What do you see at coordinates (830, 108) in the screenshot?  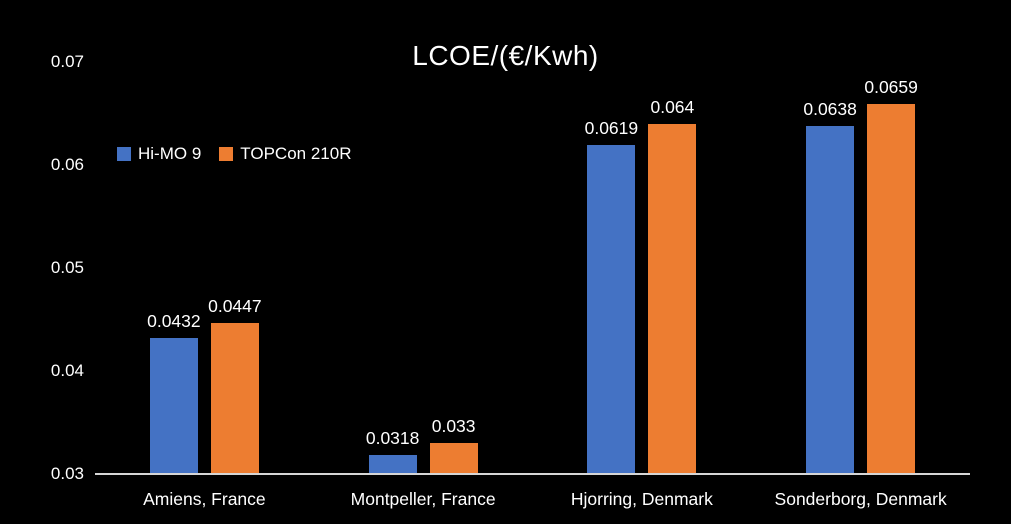 I see `value-label-hi-mo-9-group-3: 0.0638` at bounding box center [830, 108].